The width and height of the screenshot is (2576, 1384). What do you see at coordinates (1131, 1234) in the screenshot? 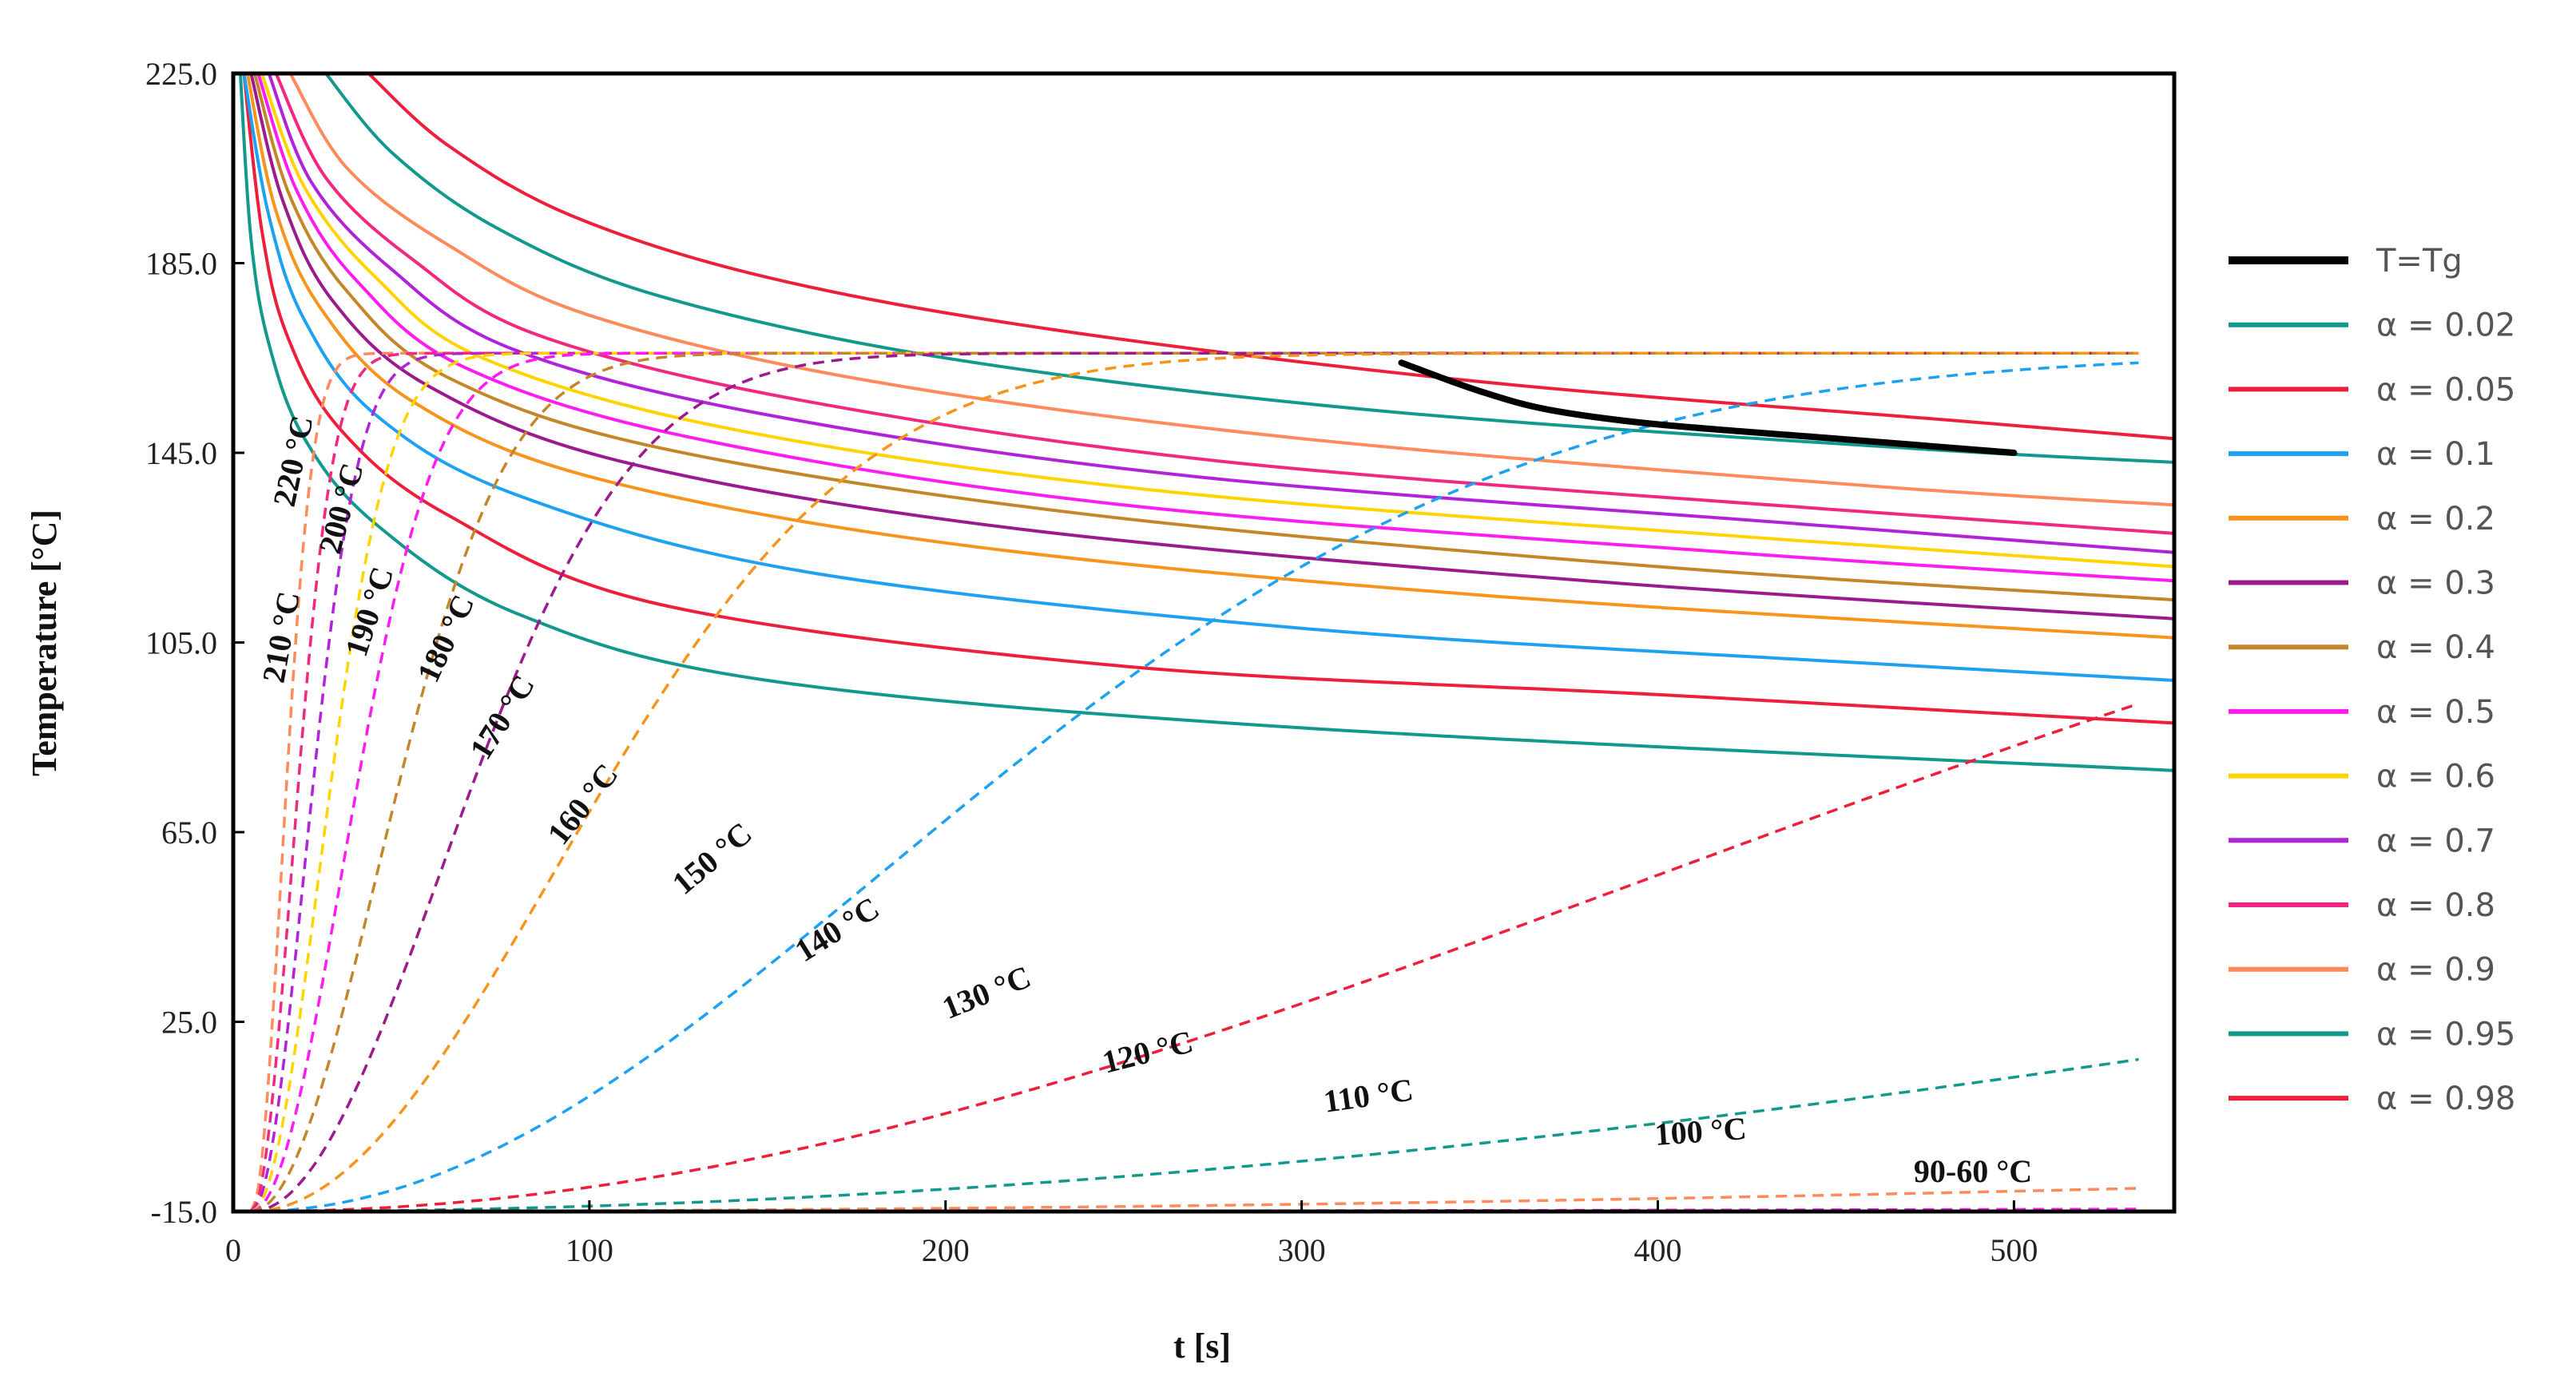
I see `x-axis-ticks: 0 100 200 300 400 500` at bounding box center [1131, 1234].